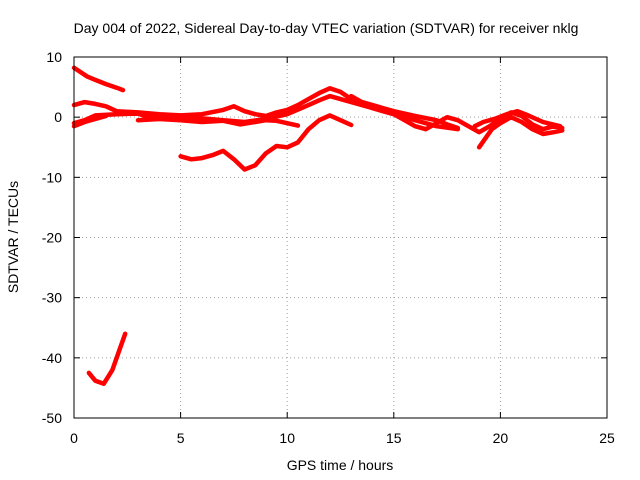 This screenshot has width=640, height=480. What do you see at coordinates (342, 438) in the screenshot?
I see `x-tick-labels: 0 5 10 15 20 25` at bounding box center [342, 438].